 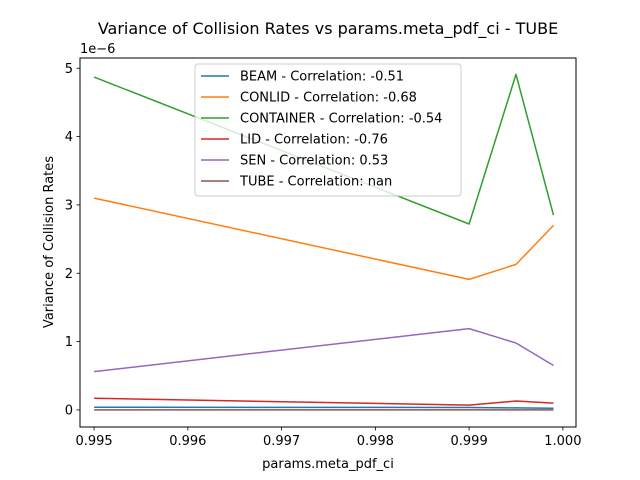 I want to click on series-line-sen, so click(x=324, y=350).